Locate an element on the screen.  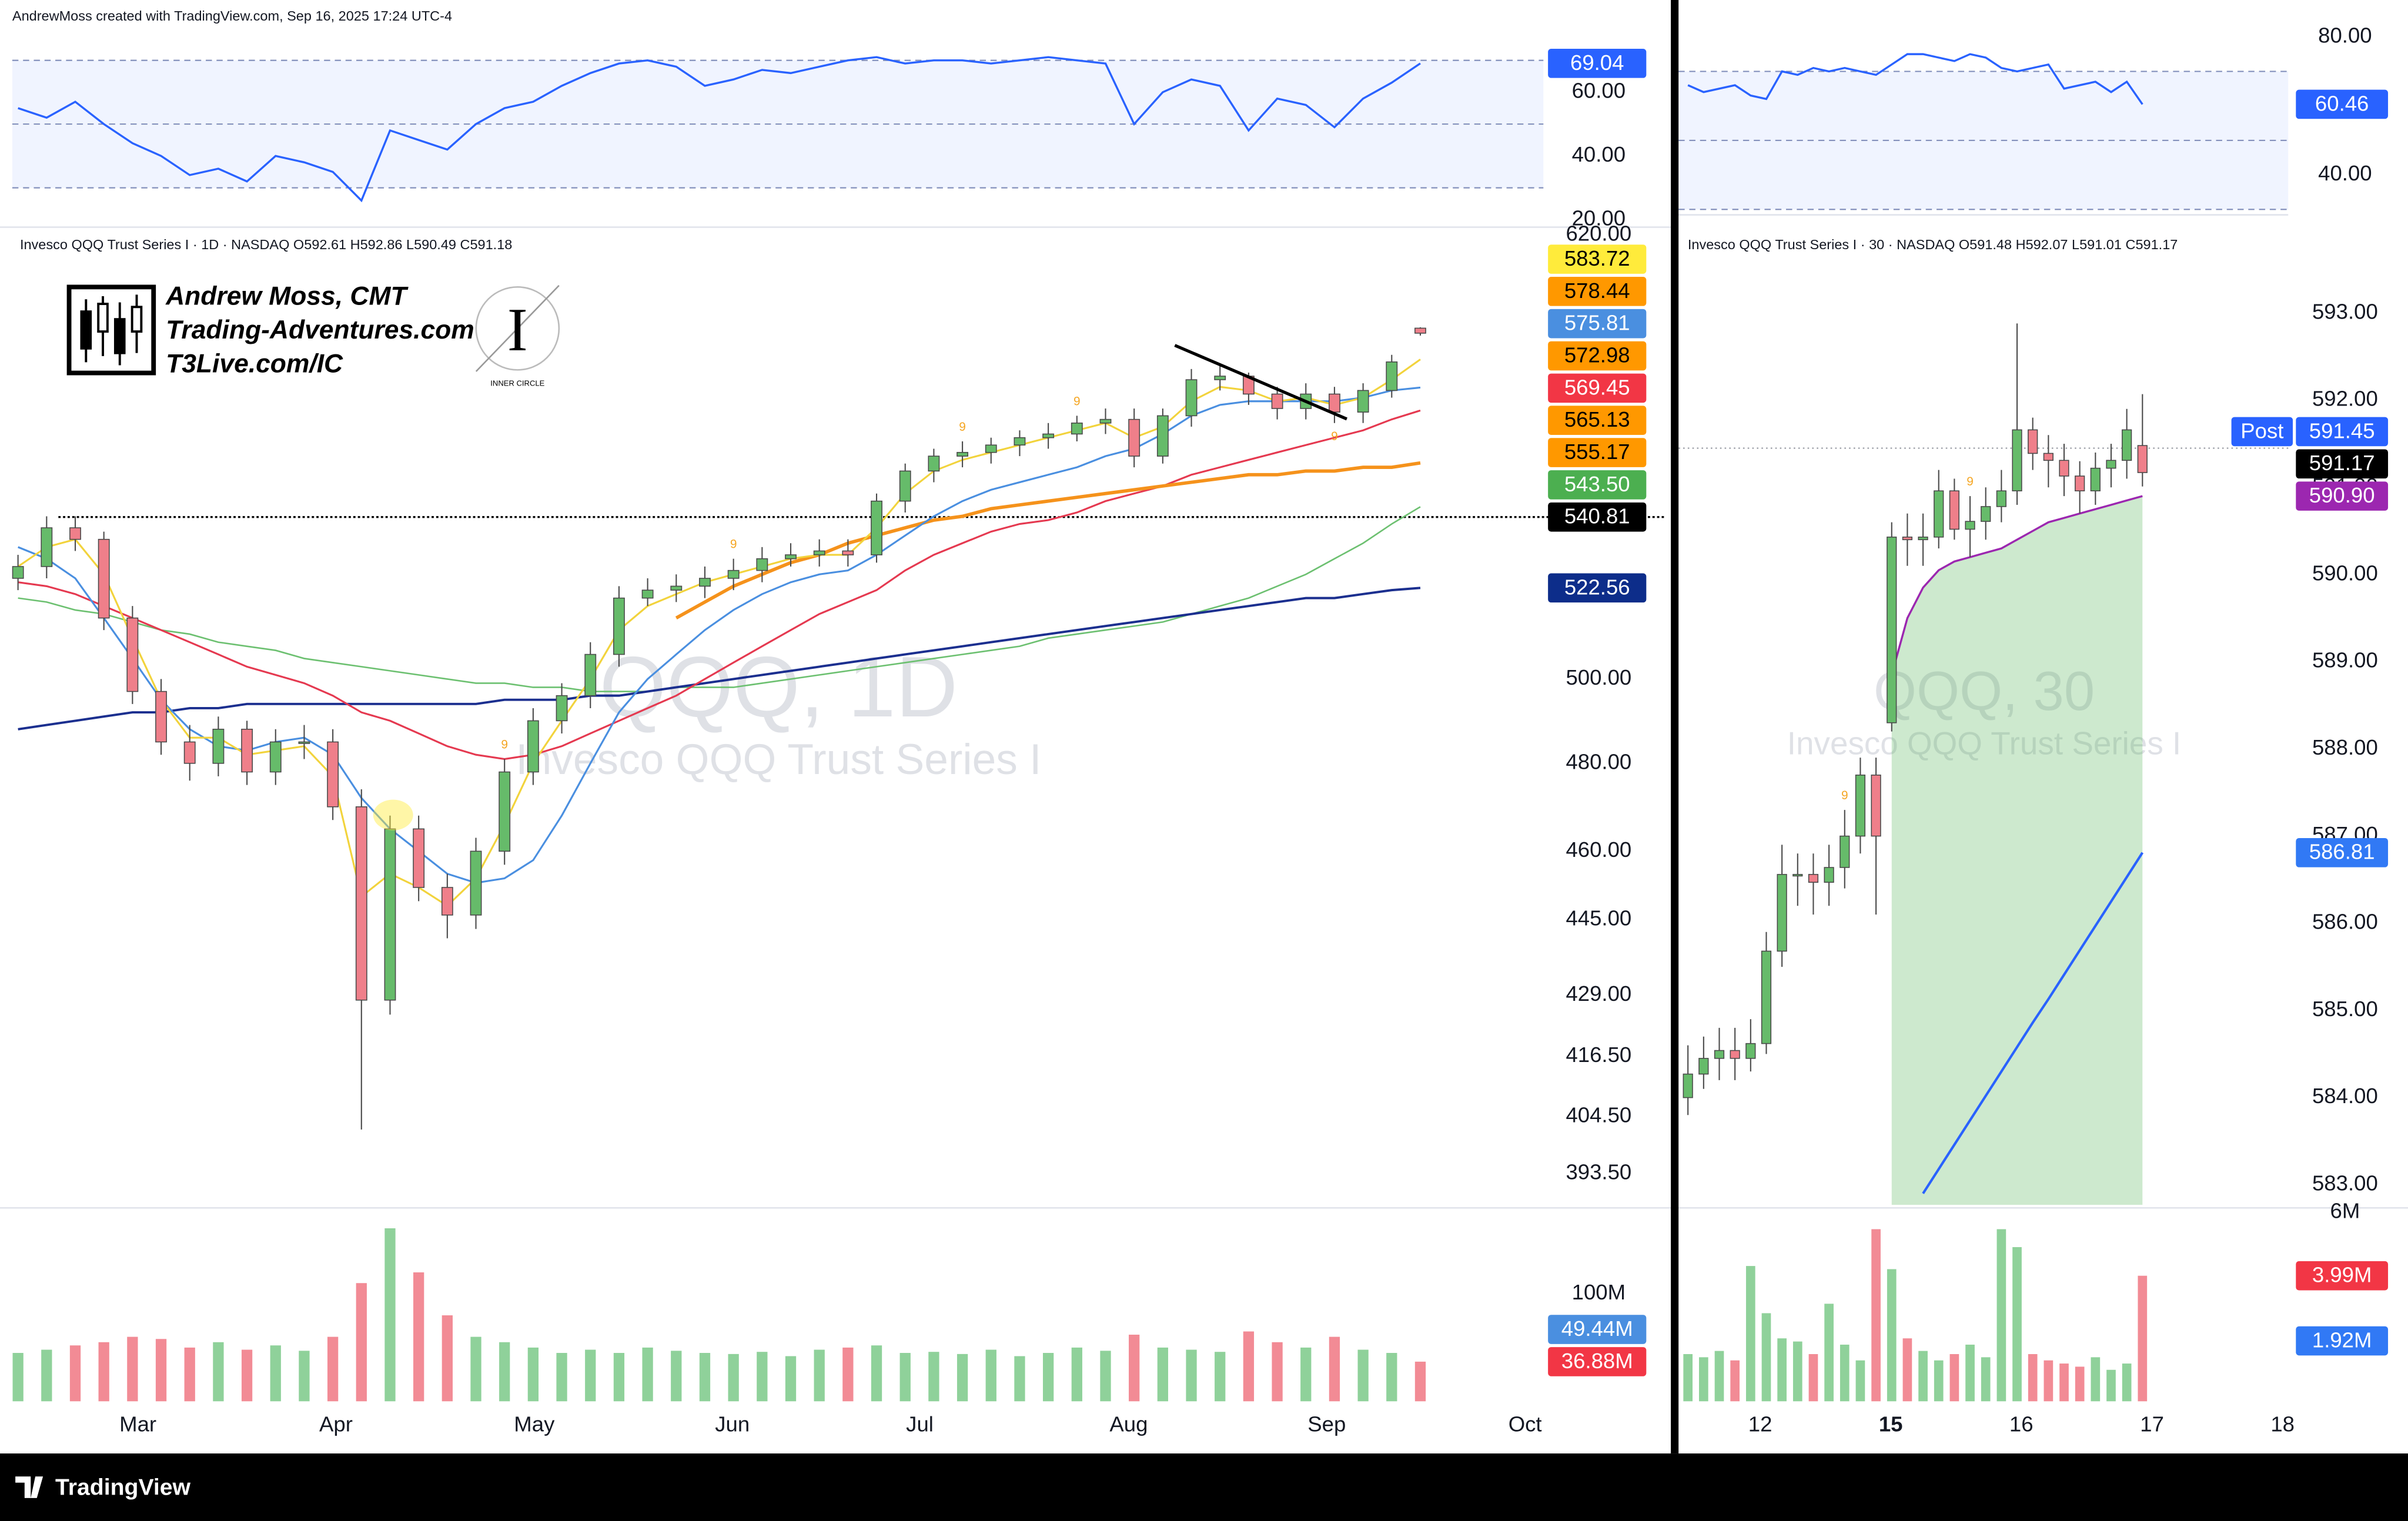
x-tick-label: 12 is located at coordinates (1760, 1424).